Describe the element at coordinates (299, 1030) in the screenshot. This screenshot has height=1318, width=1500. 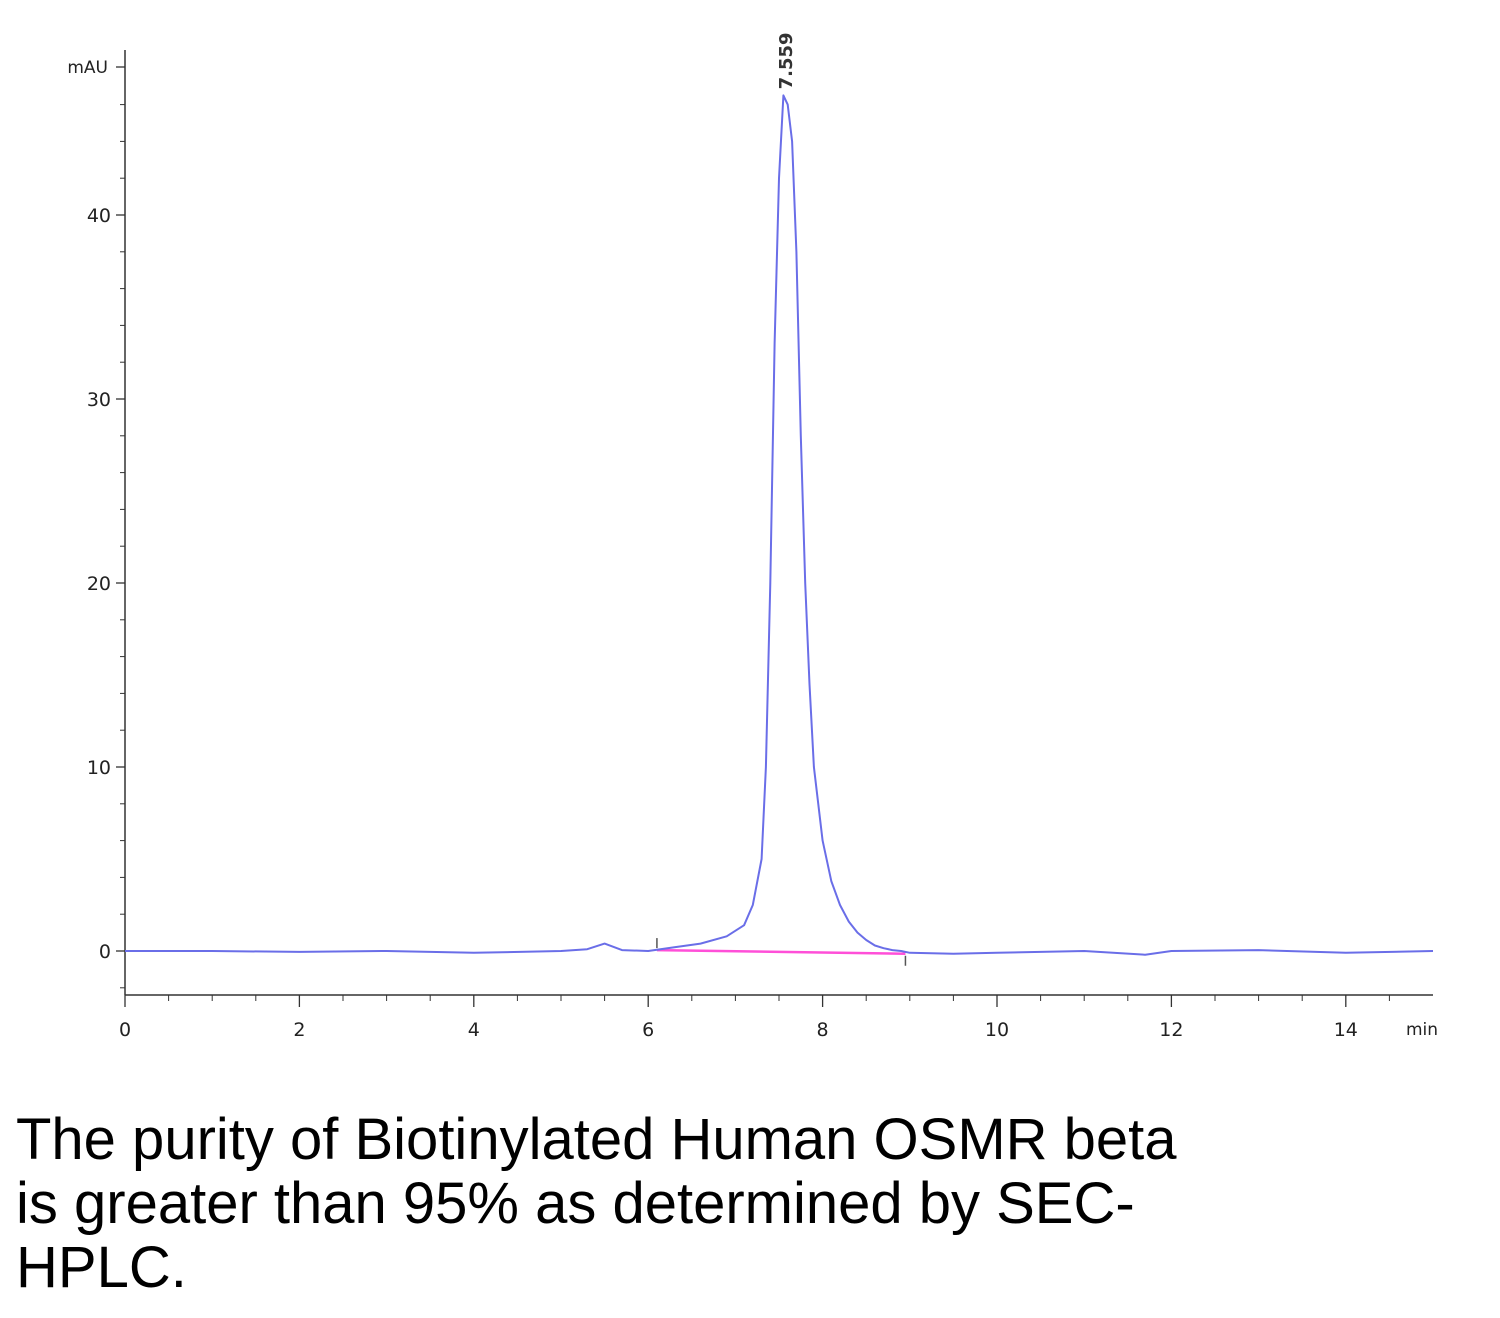
I see `x-tick-label: 2` at that location.